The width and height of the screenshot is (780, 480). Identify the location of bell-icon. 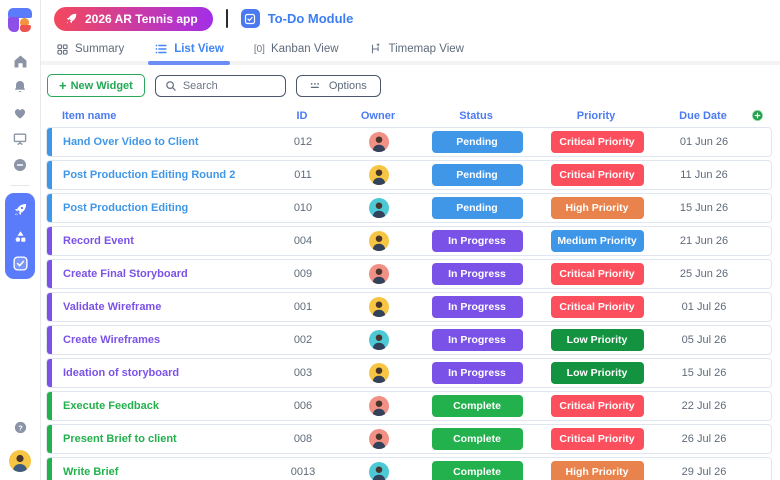
(20, 87).